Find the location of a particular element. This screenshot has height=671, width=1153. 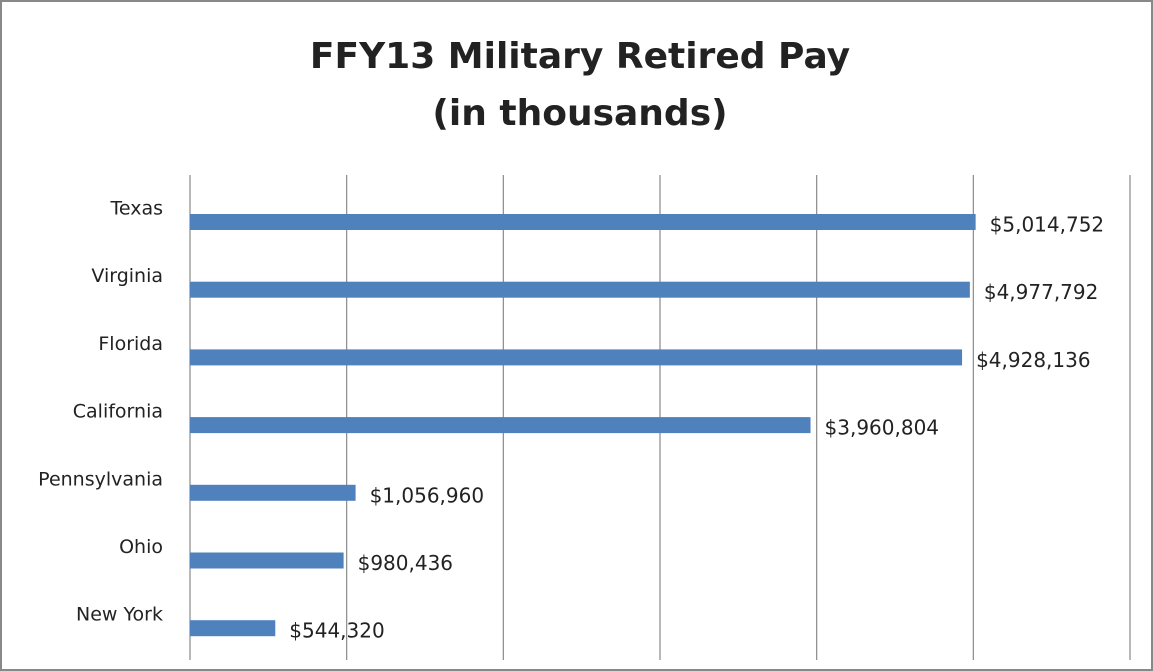

y-tick-label: Texas is located at coordinates (136, 209).